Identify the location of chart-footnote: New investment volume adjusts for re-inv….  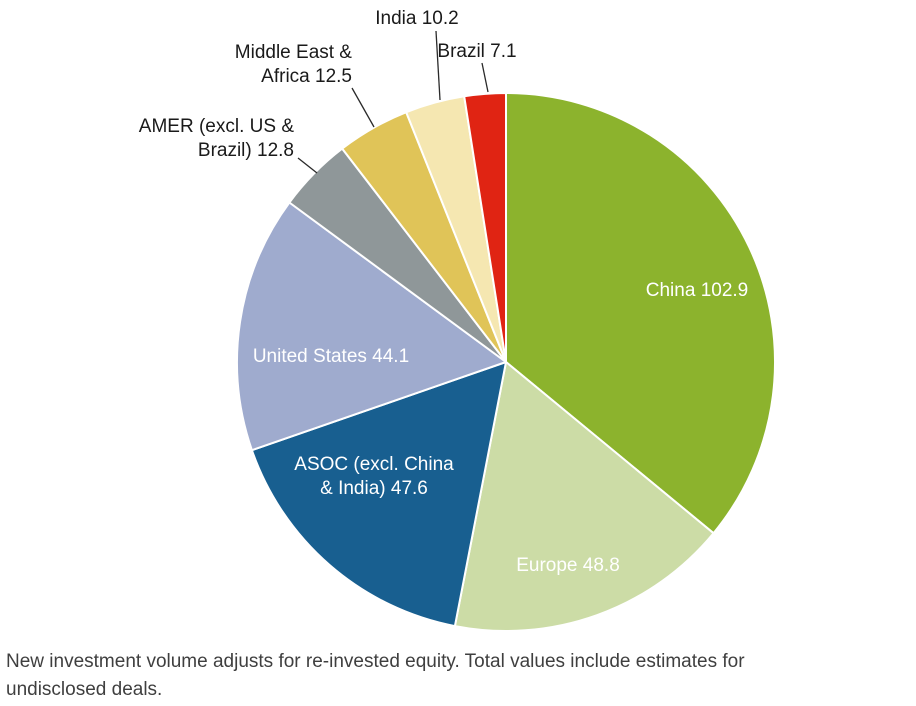
(375, 676).